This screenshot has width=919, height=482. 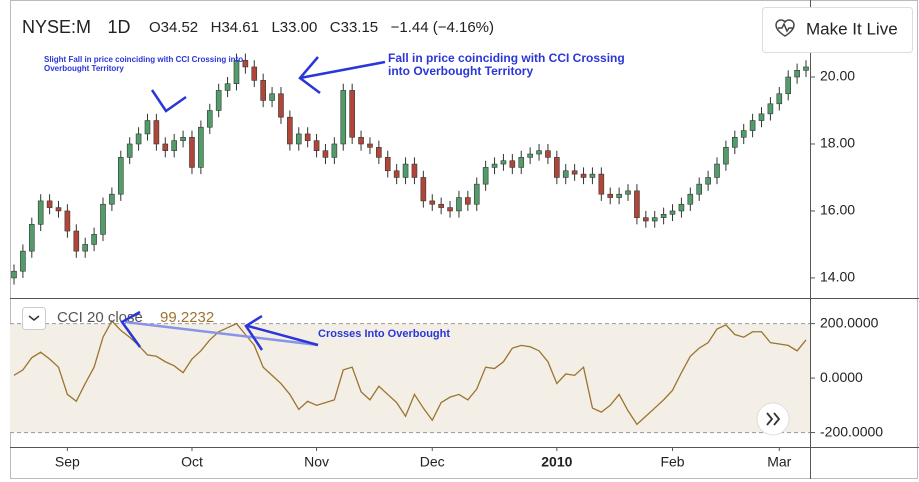 I want to click on close: C33.15, so click(x=354, y=27).